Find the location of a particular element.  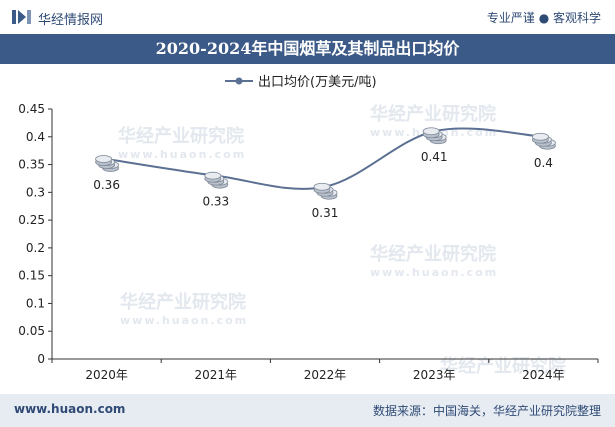

y-tick-label: 0.45 is located at coordinates (31, 109).